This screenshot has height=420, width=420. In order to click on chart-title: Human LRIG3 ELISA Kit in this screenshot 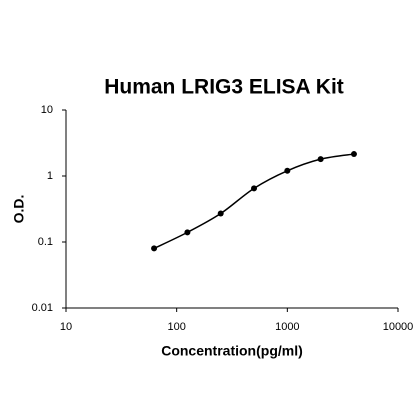, I will do `click(224, 87)`.